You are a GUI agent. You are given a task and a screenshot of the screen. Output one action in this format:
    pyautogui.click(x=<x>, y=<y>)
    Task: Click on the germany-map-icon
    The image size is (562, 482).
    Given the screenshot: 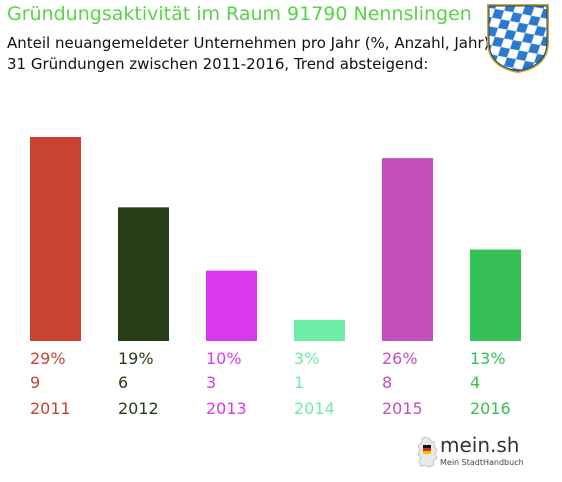 What is the action you would take?
    pyautogui.click(x=427, y=452)
    